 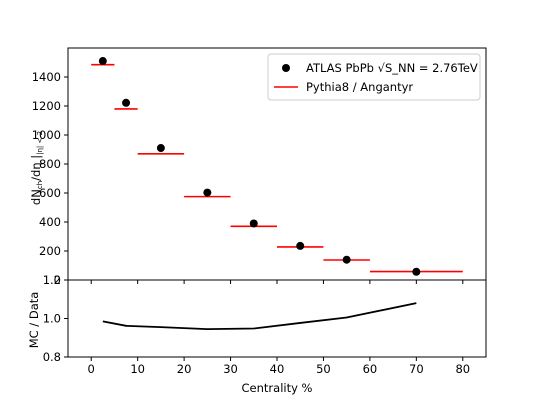 What do you see at coordinates (370, 369) in the screenshot?
I see `bottom-x-tick-label: 60` at bounding box center [370, 369].